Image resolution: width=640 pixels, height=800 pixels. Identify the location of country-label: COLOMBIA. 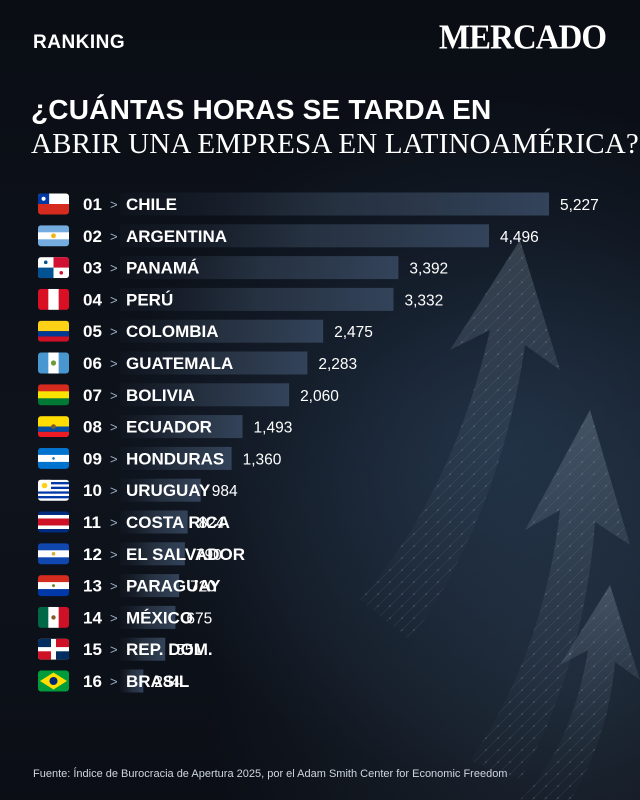
(172, 331).